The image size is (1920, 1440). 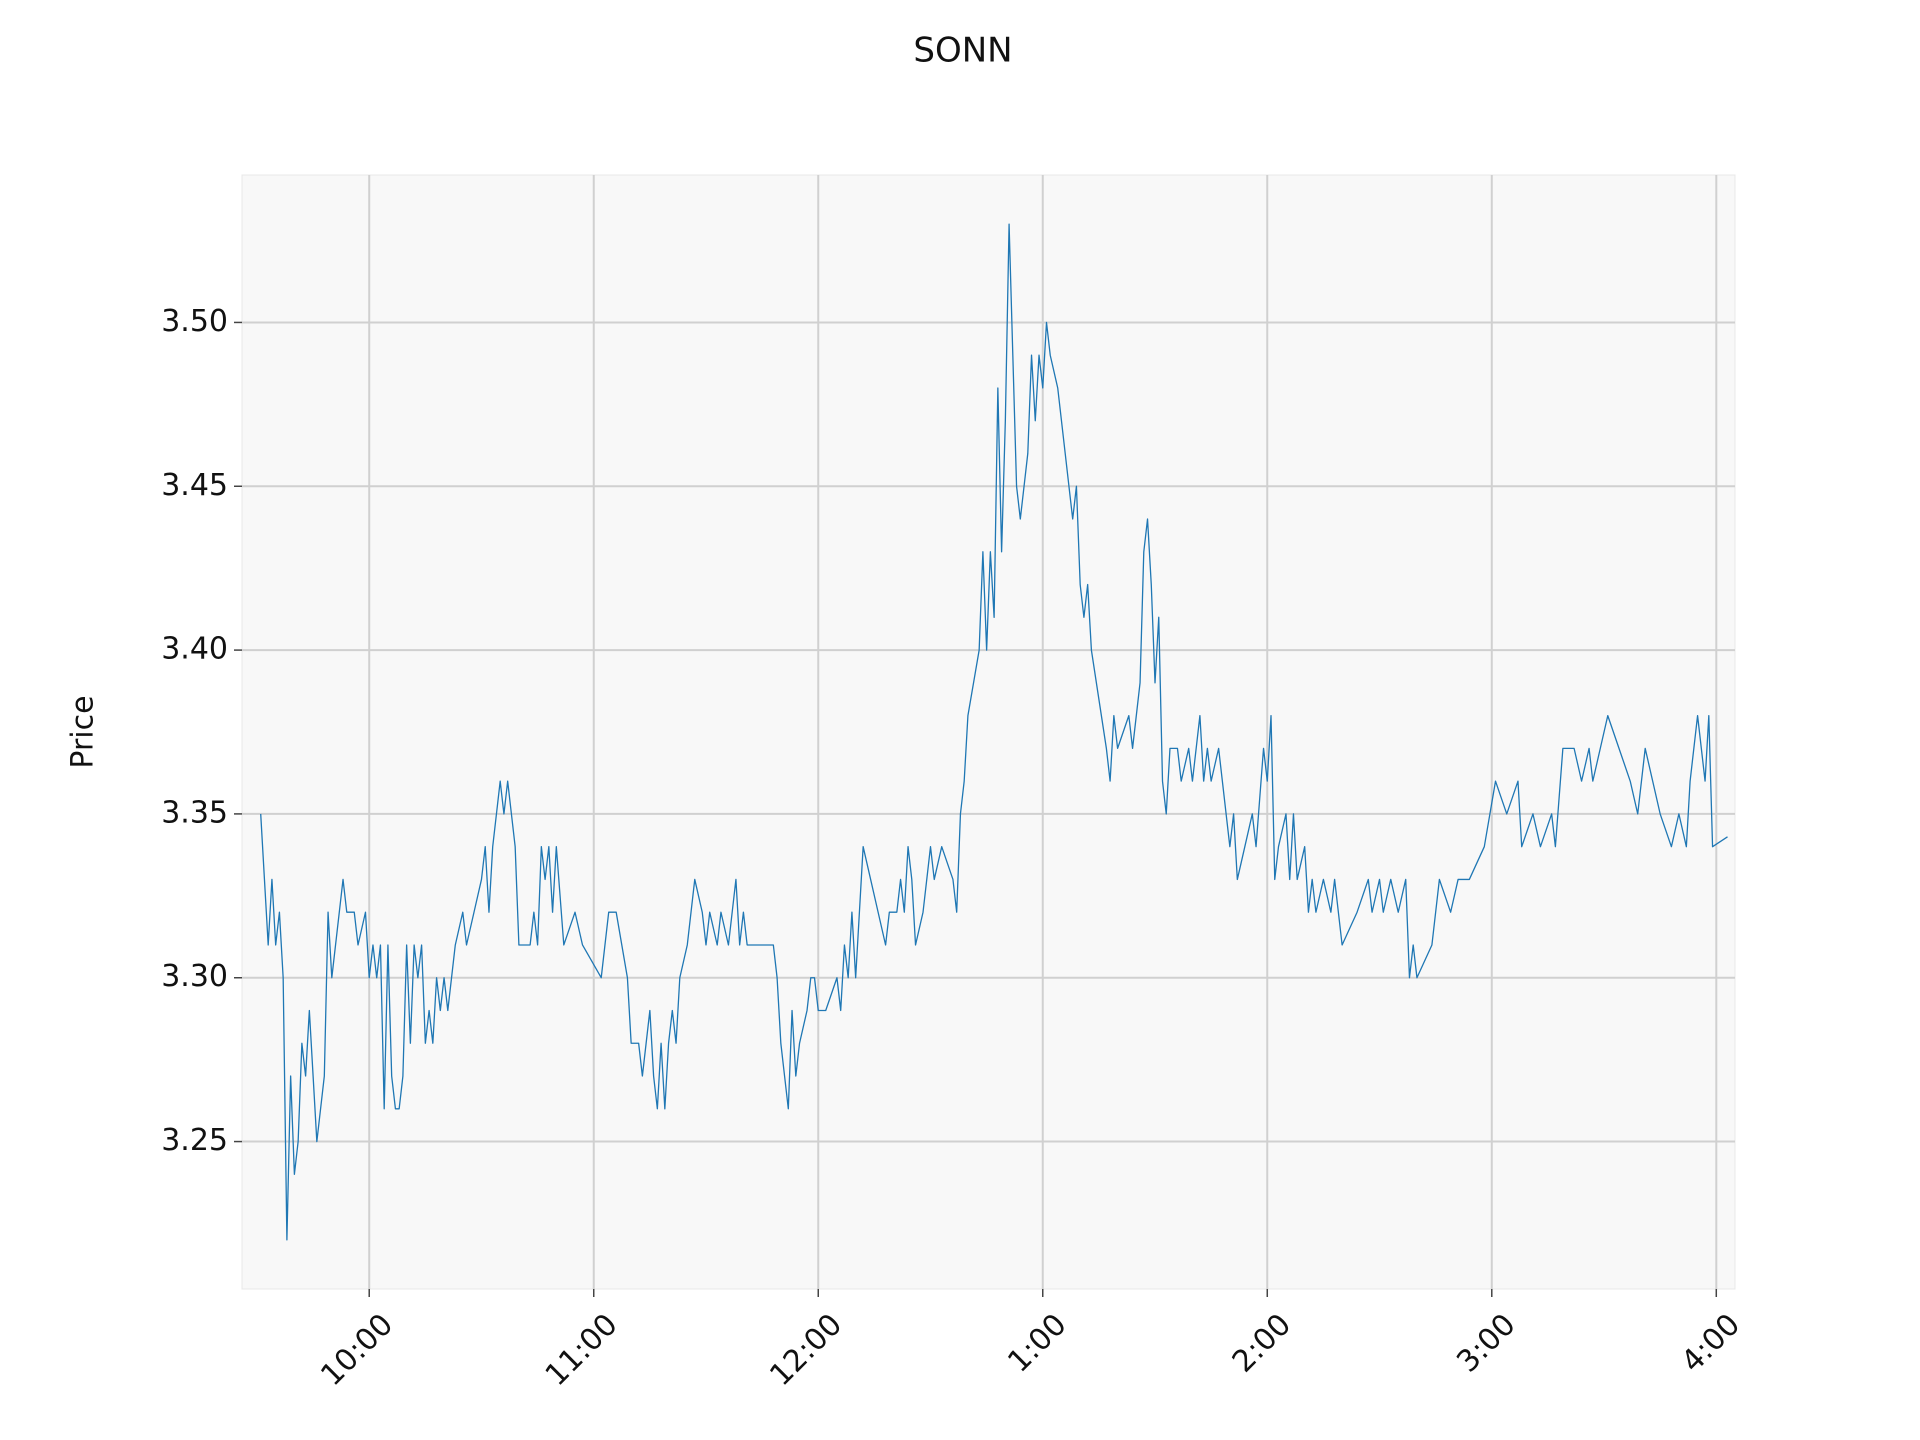 What do you see at coordinates (83, 731) in the screenshot?
I see `y-axis-label: Price` at bounding box center [83, 731].